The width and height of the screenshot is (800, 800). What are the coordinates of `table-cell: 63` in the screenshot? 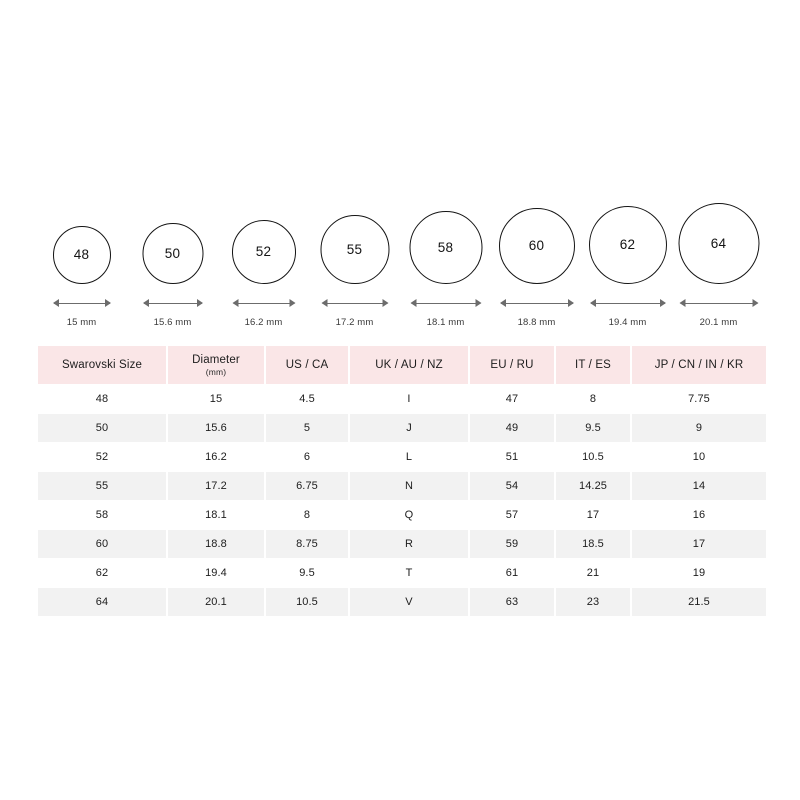 It's located at (512, 602).